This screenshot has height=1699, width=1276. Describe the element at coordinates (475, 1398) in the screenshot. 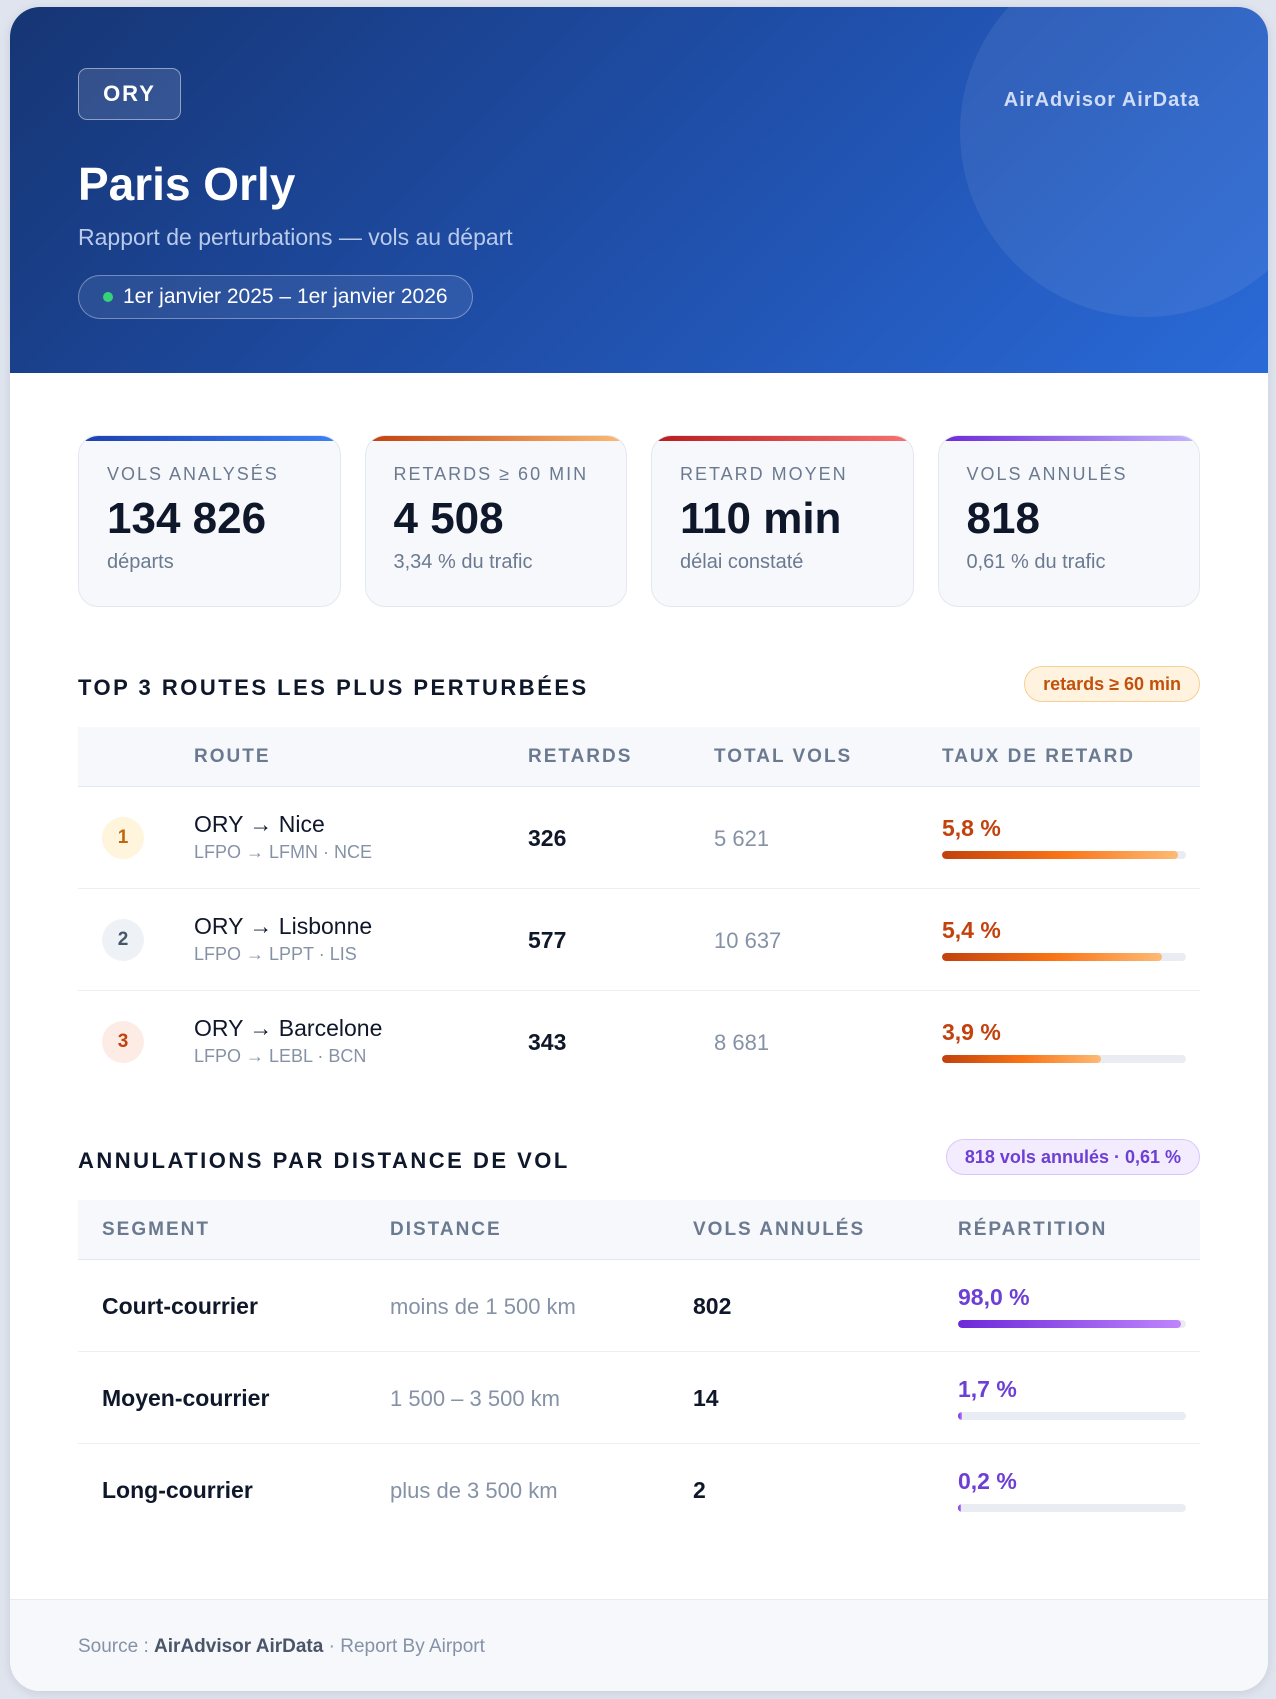

I see `distance-value: 1 500 – 3 500 km` at that location.